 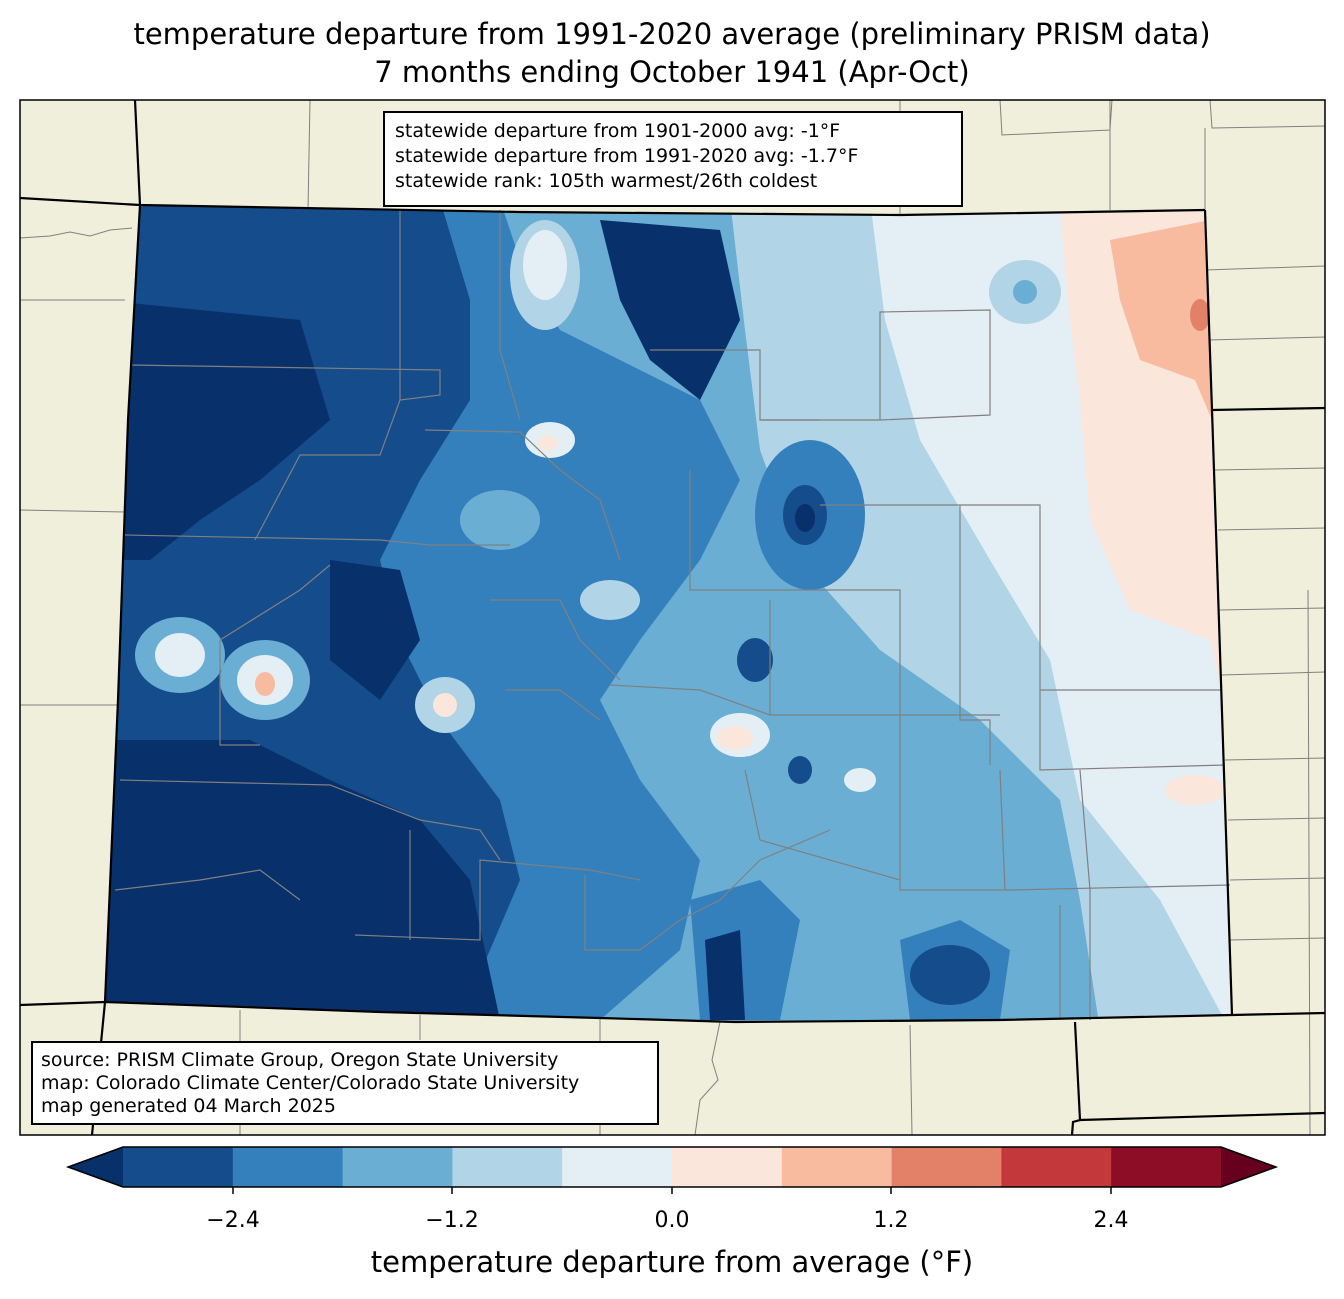 What do you see at coordinates (672, 1220) in the screenshot?
I see `colorbar-tick-label: 0.0` at bounding box center [672, 1220].